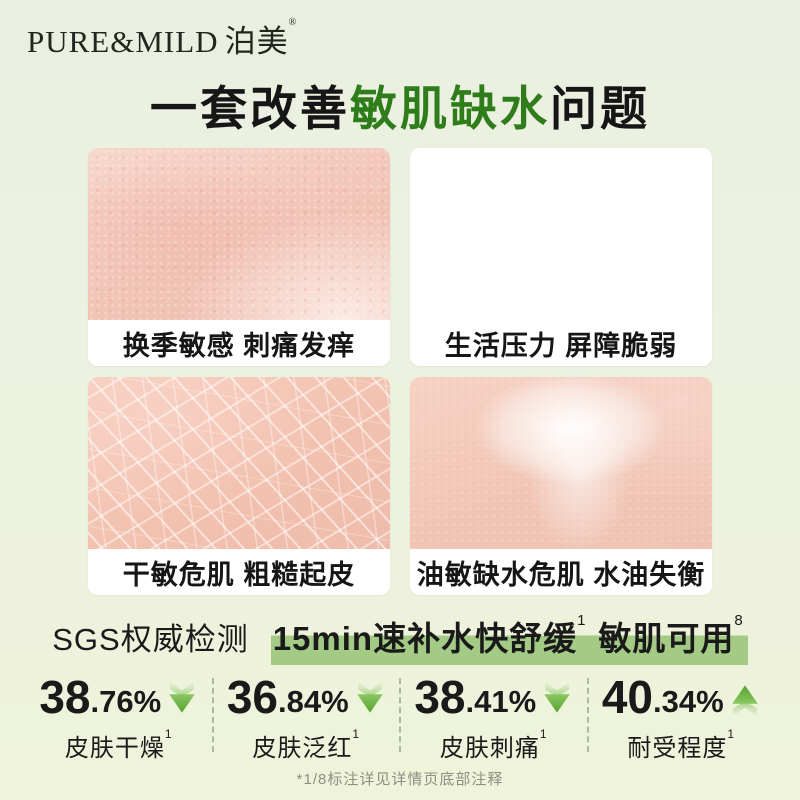 The width and height of the screenshot is (800, 800). I want to click on stat-label: 皮肤干燥1, so click(118, 745).